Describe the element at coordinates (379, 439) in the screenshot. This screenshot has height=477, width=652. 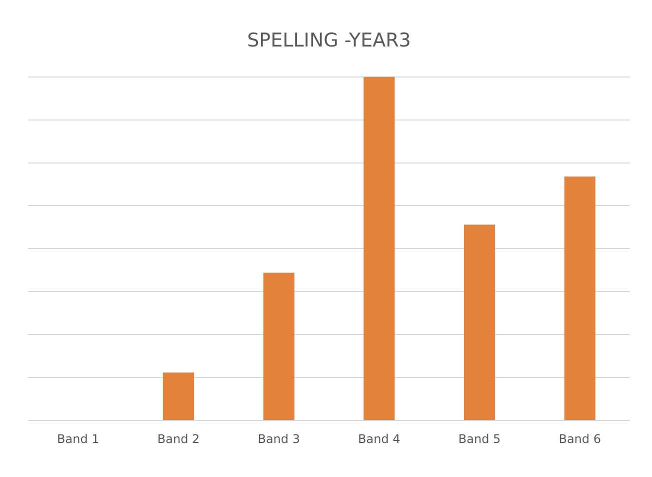
I see `x-tick-label: Band 4` at that location.